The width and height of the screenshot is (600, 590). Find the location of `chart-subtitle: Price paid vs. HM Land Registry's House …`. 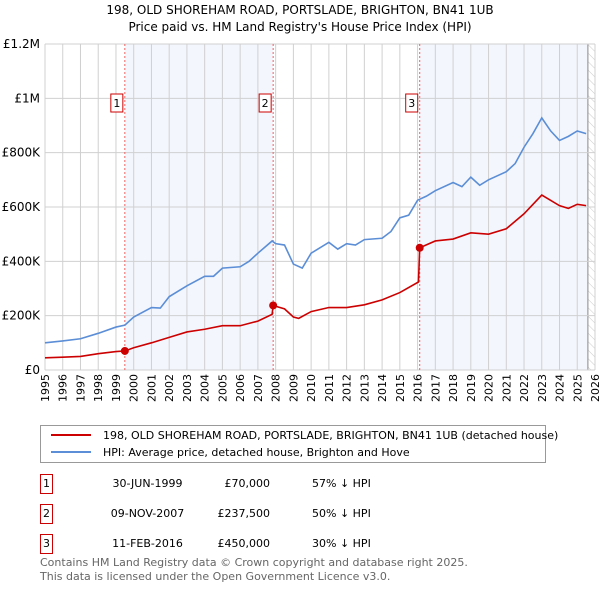

chart-subtitle: Price paid vs. HM Land Registry's House … is located at coordinates (300, 27).